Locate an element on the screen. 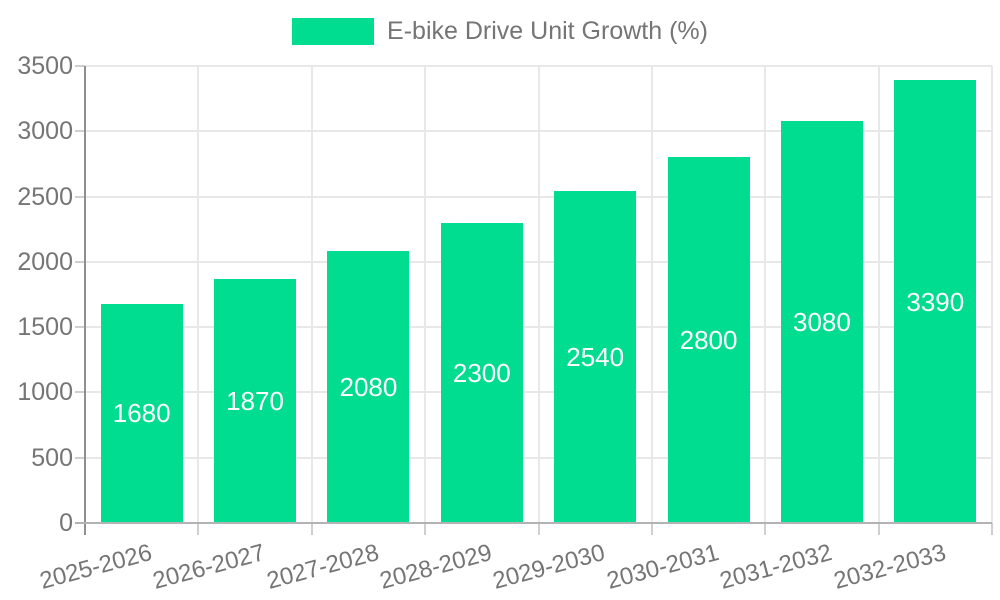 The height and width of the screenshot is (600, 1000). x-tick-label: 2031-2032 is located at coordinates (776, 567).